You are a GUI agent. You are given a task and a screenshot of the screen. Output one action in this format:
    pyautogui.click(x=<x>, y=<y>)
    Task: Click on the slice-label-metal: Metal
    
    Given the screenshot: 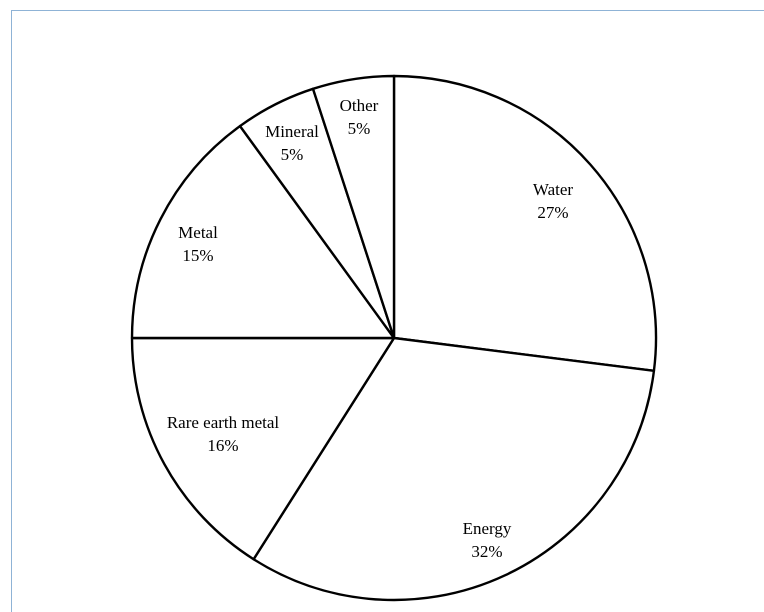 What is the action you would take?
    pyautogui.click(x=198, y=232)
    